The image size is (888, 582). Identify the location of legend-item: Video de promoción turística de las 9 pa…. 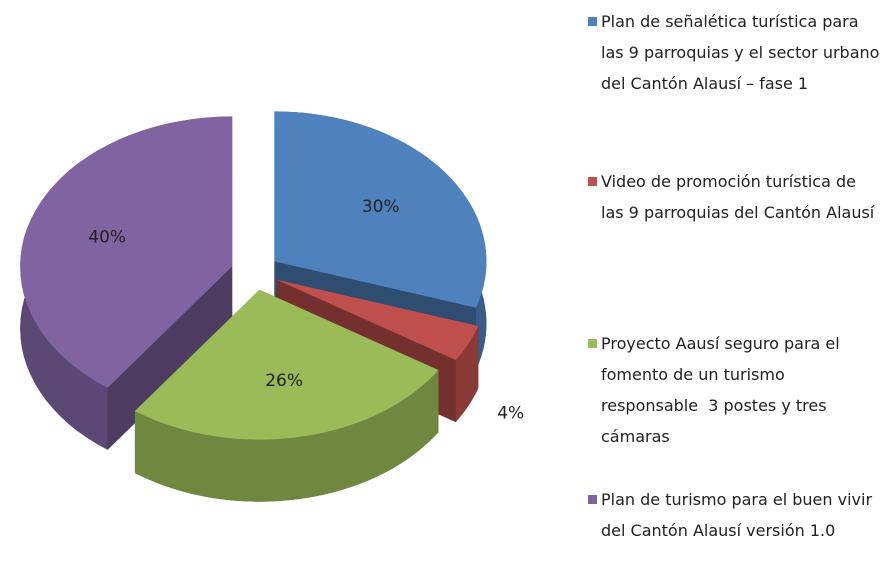
(734, 197).